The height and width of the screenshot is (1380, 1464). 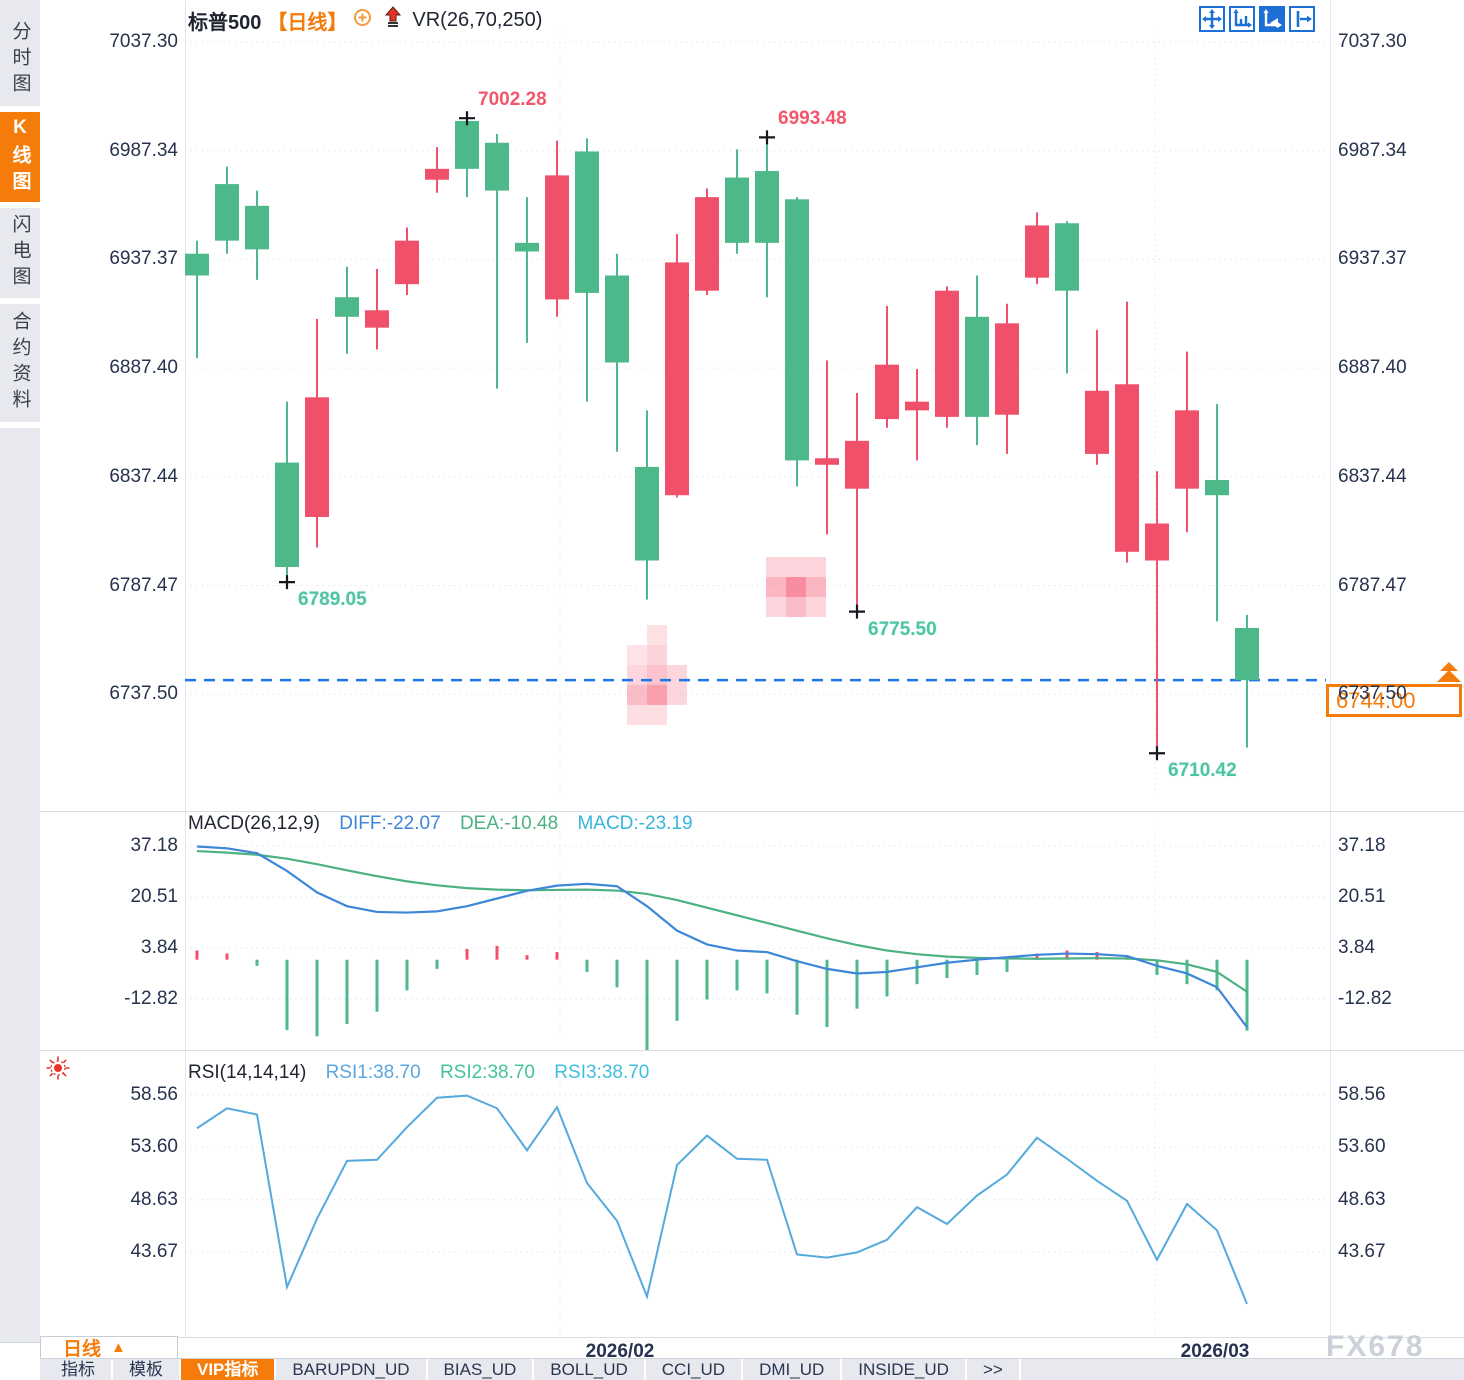 What do you see at coordinates (143, 150) in the screenshot?
I see `price-axis-label-left: 6987.34` at bounding box center [143, 150].